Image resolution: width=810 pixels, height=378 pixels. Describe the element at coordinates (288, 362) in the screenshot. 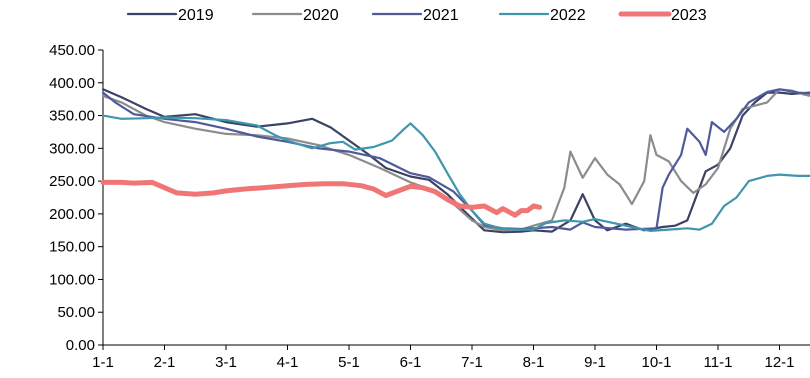

I see `x-tick-label: 4-1` at that location.